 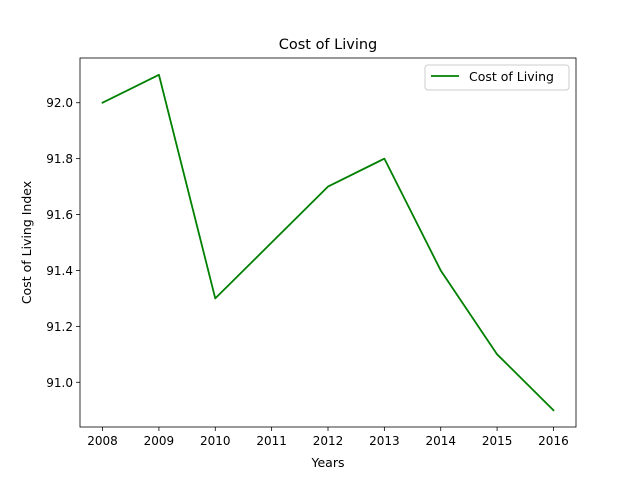 I want to click on y-tick-label: 91.4, so click(x=59, y=271).